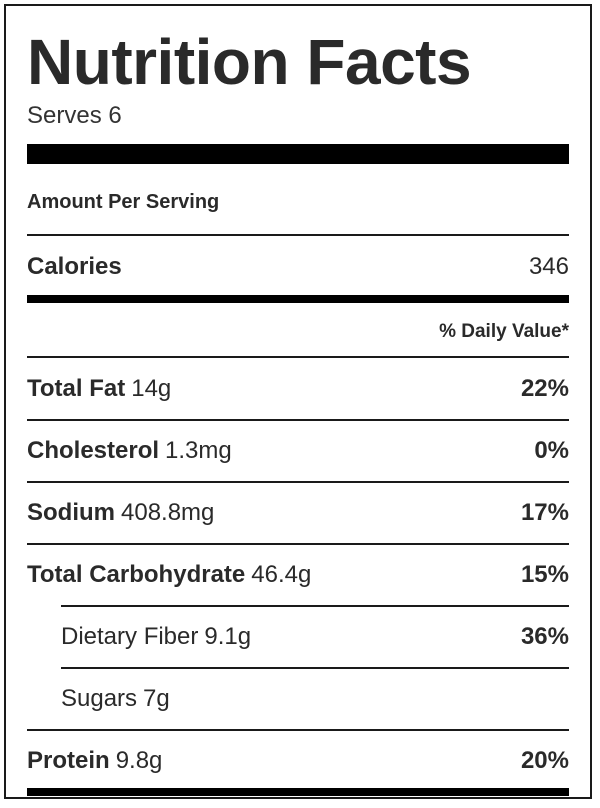 This screenshot has width=600, height=808. I want to click on nutrient-daily-value: 15%, so click(544, 574).